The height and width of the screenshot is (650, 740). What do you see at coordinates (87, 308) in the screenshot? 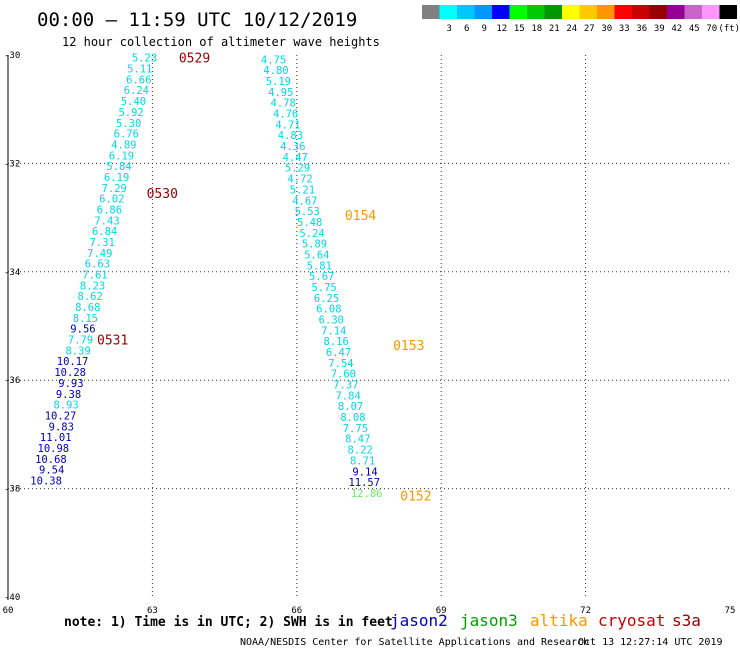
I see `swh-value-label: 8.68` at bounding box center [87, 308].